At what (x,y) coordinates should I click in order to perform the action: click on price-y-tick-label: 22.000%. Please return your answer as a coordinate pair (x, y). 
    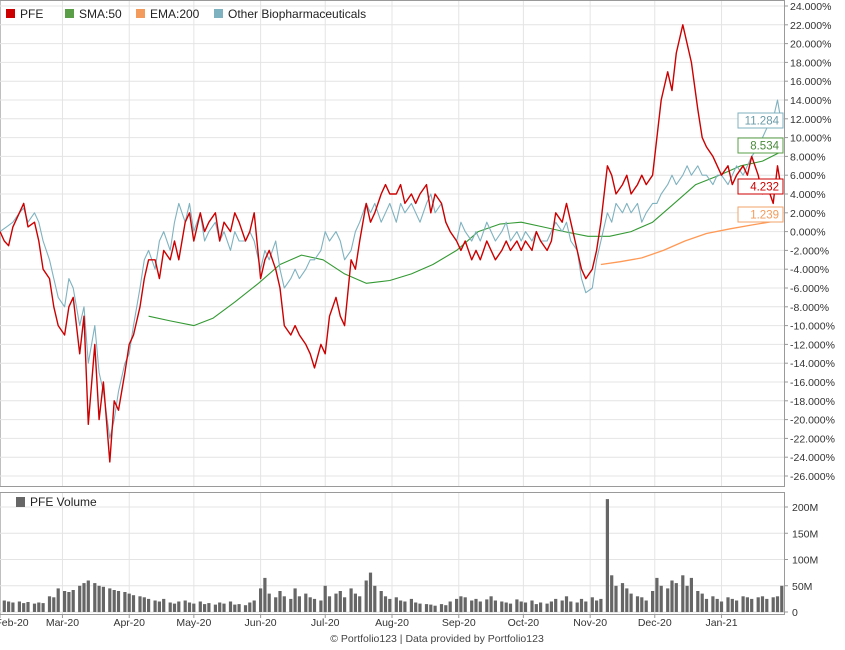
    Looking at the image, I should click on (810, 26).